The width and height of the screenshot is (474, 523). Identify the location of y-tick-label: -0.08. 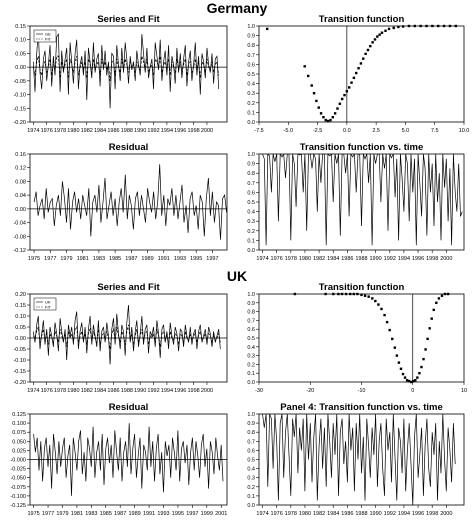
(19, 237).